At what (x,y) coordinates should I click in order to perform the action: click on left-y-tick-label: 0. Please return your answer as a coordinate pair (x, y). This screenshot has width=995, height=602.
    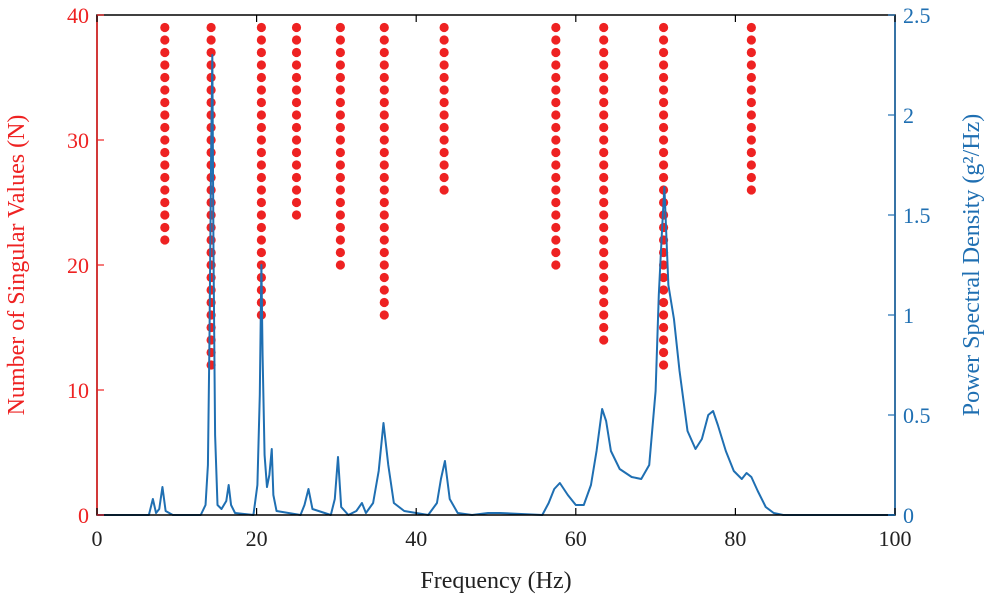
    Looking at the image, I should click on (83, 515).